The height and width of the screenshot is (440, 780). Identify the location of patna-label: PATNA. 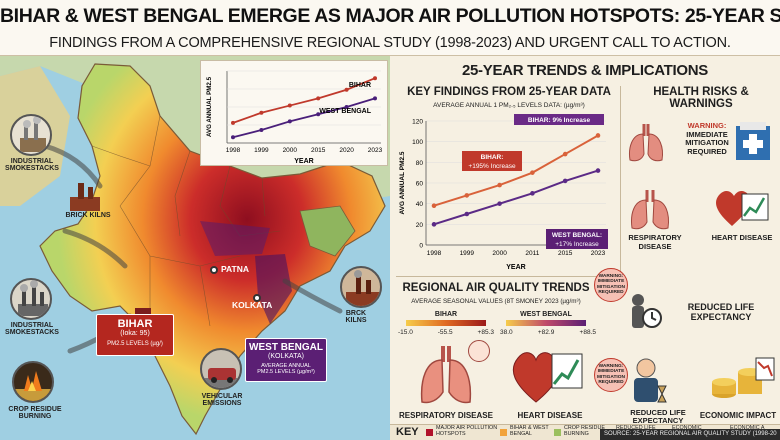
(235, 269).